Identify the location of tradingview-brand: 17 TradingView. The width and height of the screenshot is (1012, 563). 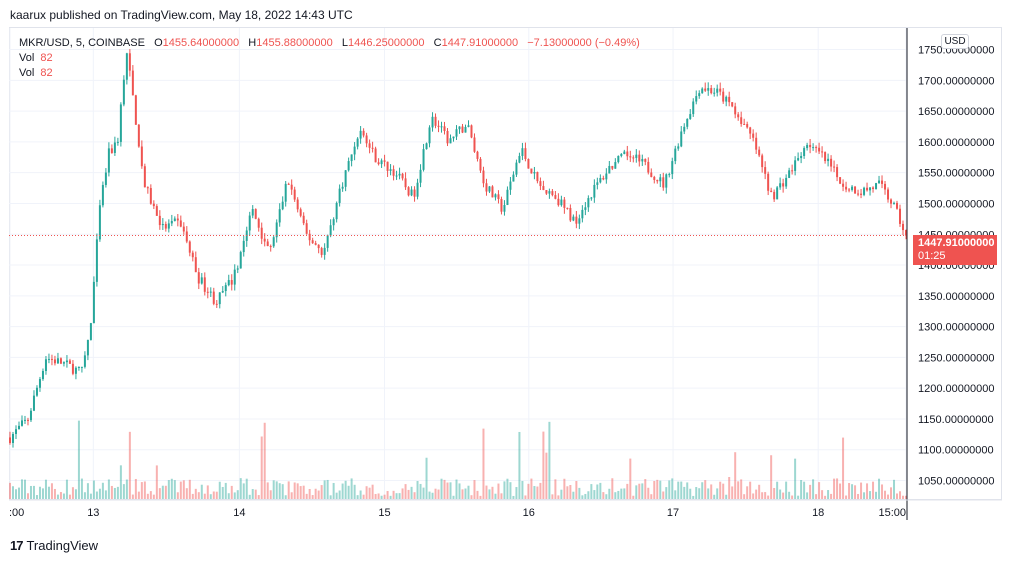
(54, 545).